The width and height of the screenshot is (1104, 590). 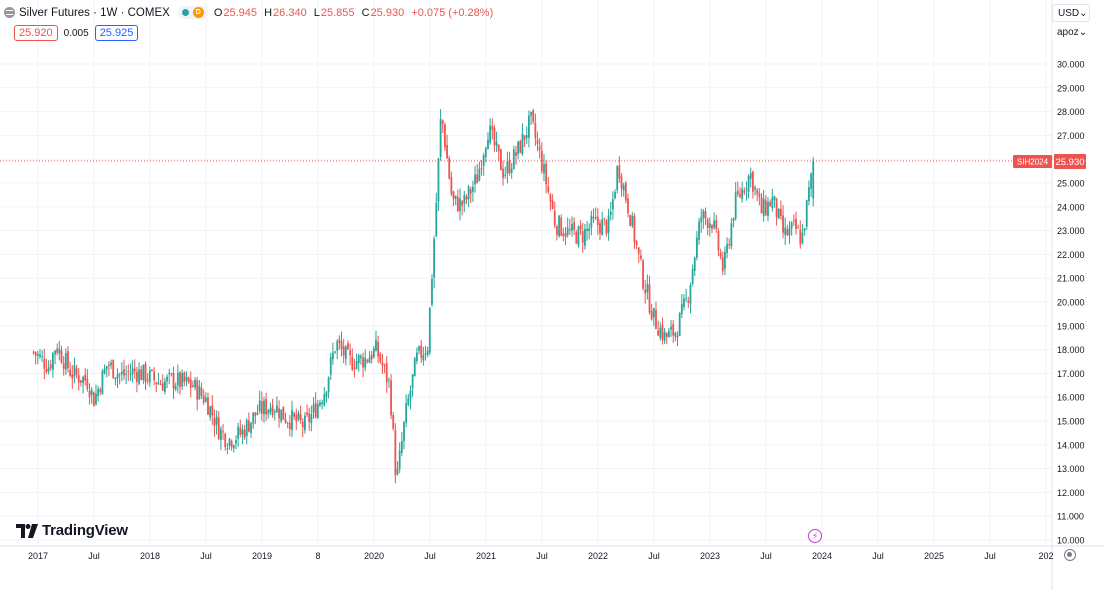 I want to click on unit-selector: apoz ⌄, so click(x=1071, y=32).